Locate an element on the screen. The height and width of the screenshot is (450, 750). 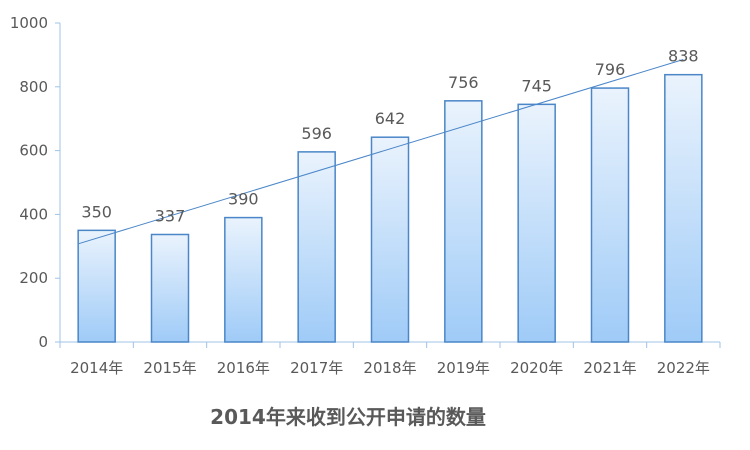
y-tick-label: 600 is located at coordinates (33, 151).